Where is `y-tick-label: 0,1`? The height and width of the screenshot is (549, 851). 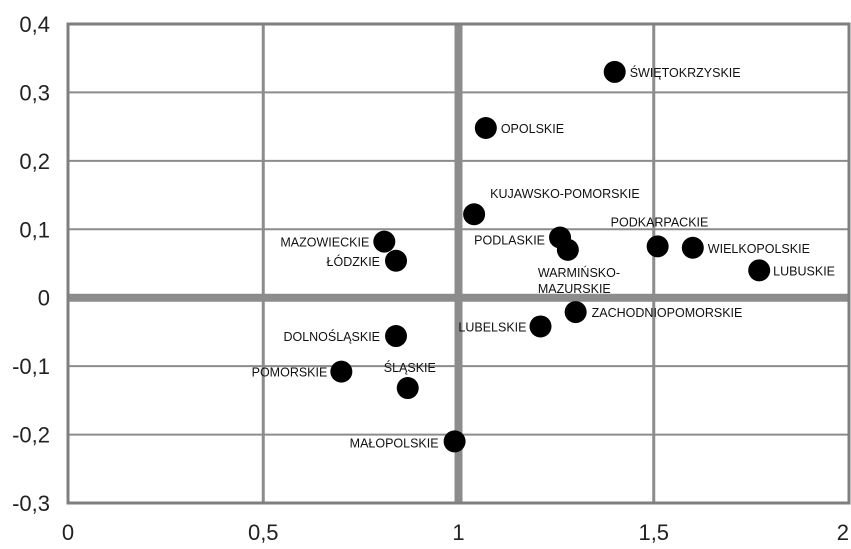 y-tick-label: 0,1 is located at coordinates (34, 229).